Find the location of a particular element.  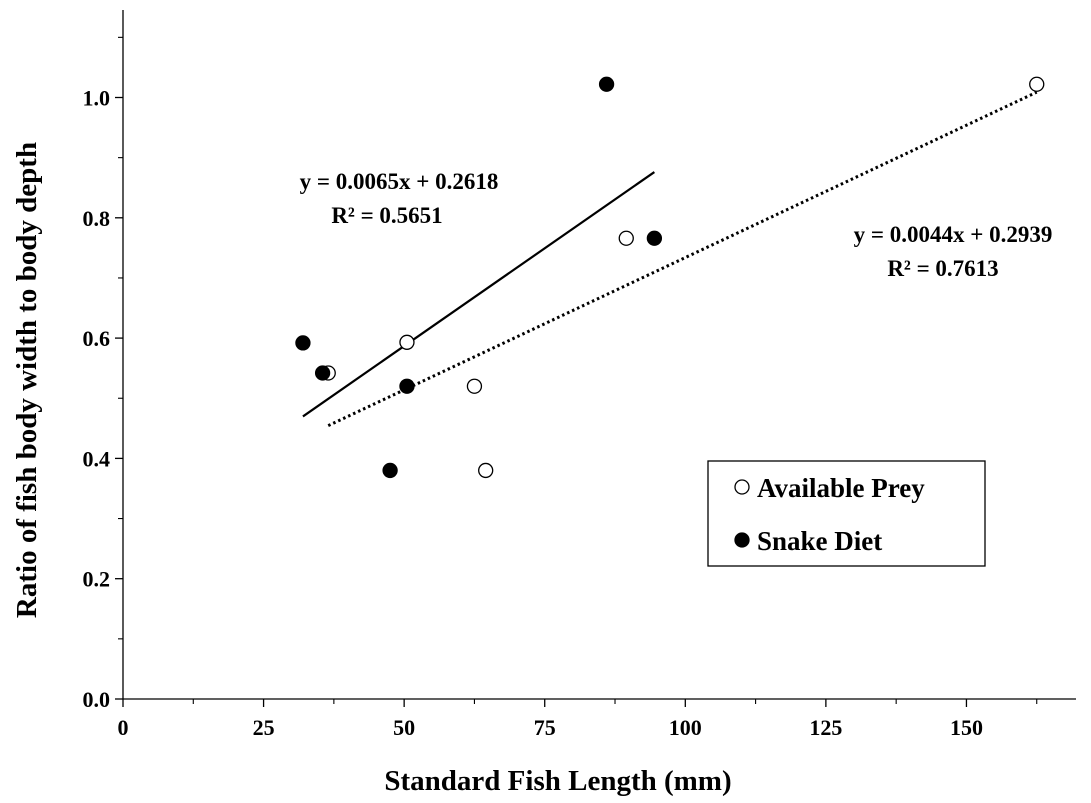

y-tick-label: 1.0 is located at coordinates (97, 98).